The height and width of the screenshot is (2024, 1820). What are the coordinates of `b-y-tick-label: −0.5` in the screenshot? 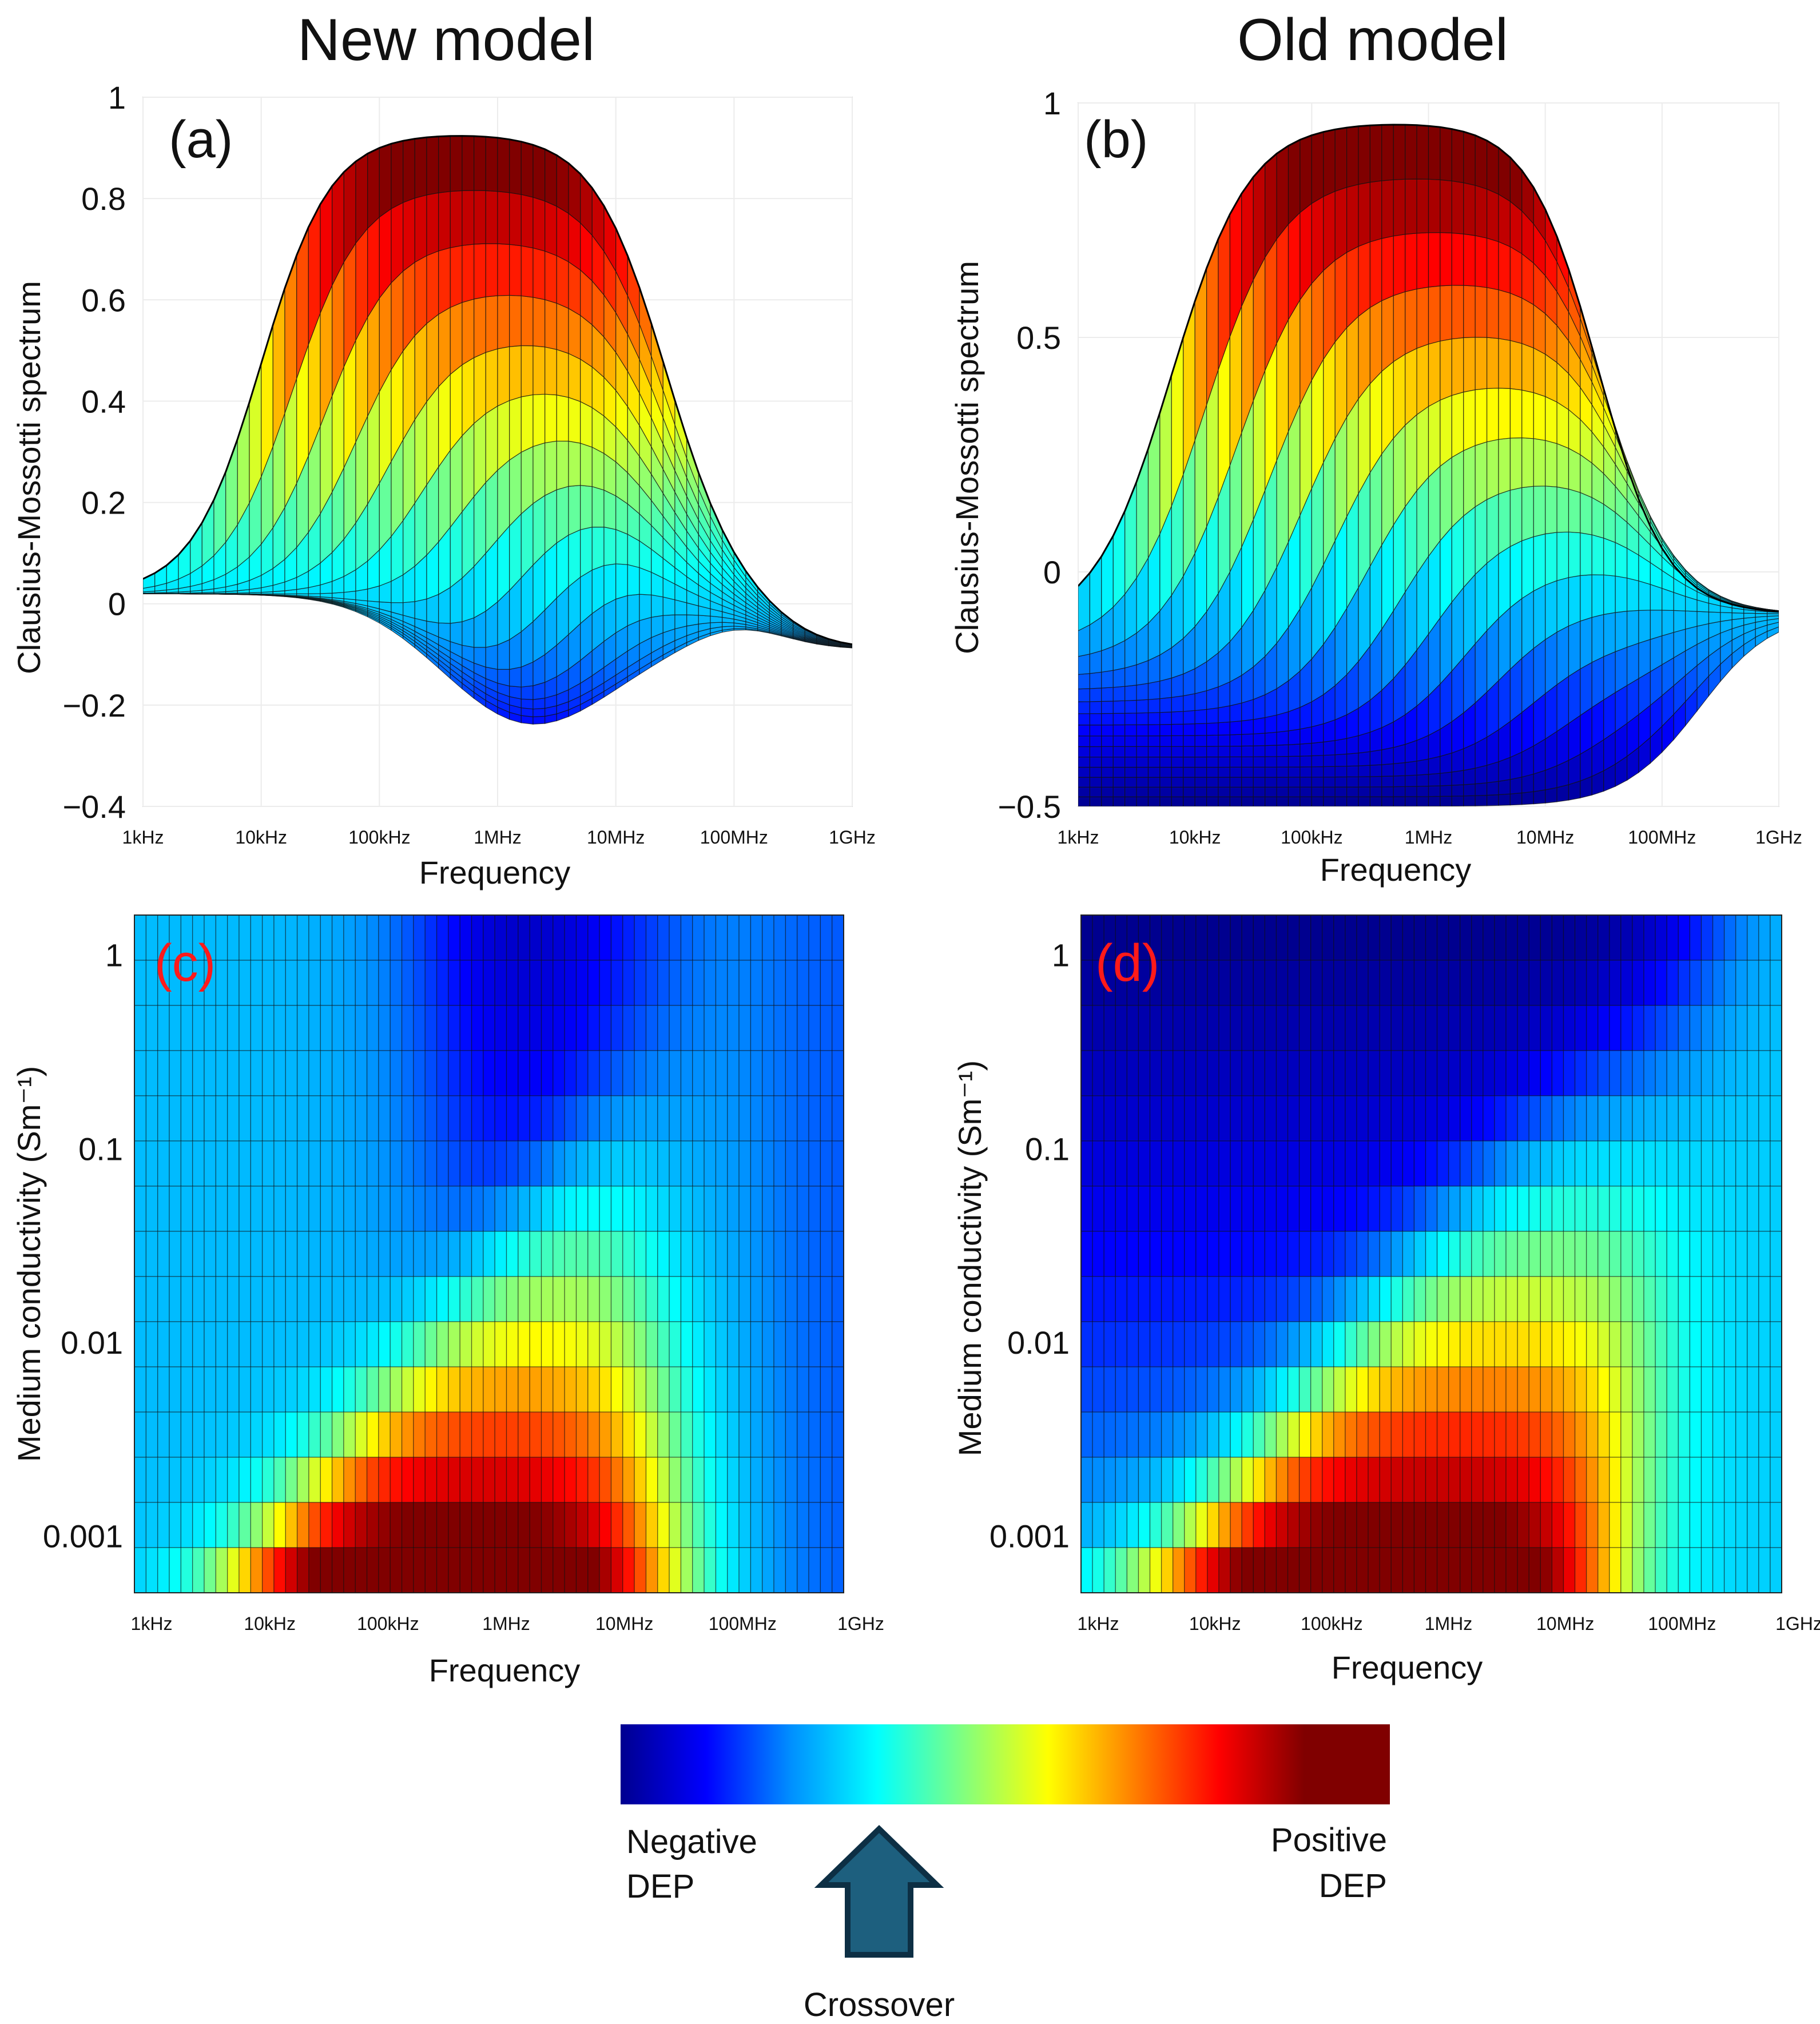 It's located at (1029, 807).